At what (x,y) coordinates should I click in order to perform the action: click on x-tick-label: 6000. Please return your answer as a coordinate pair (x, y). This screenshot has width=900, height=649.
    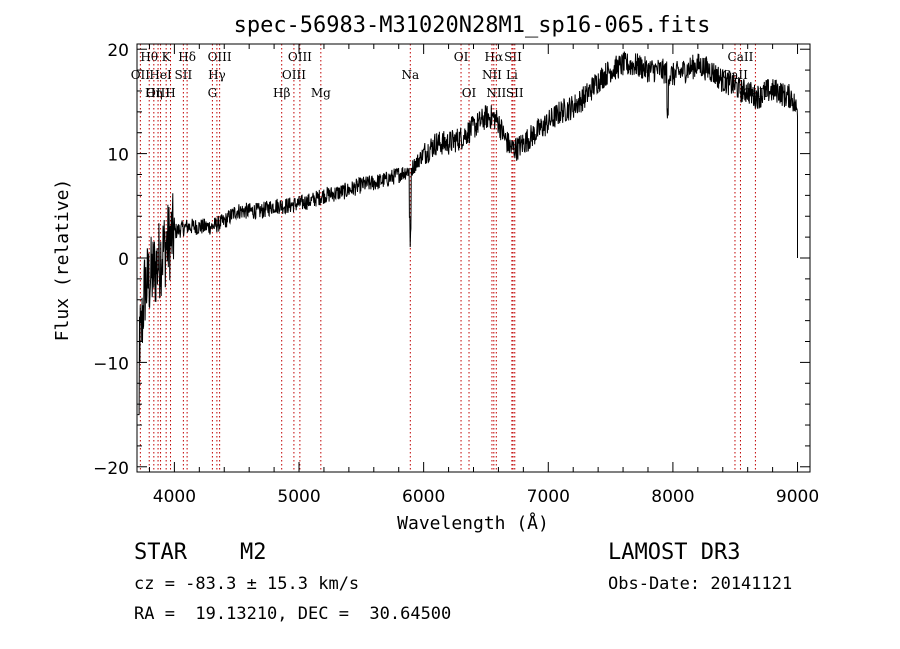
    Looking at the image, I should click on (423, 497).